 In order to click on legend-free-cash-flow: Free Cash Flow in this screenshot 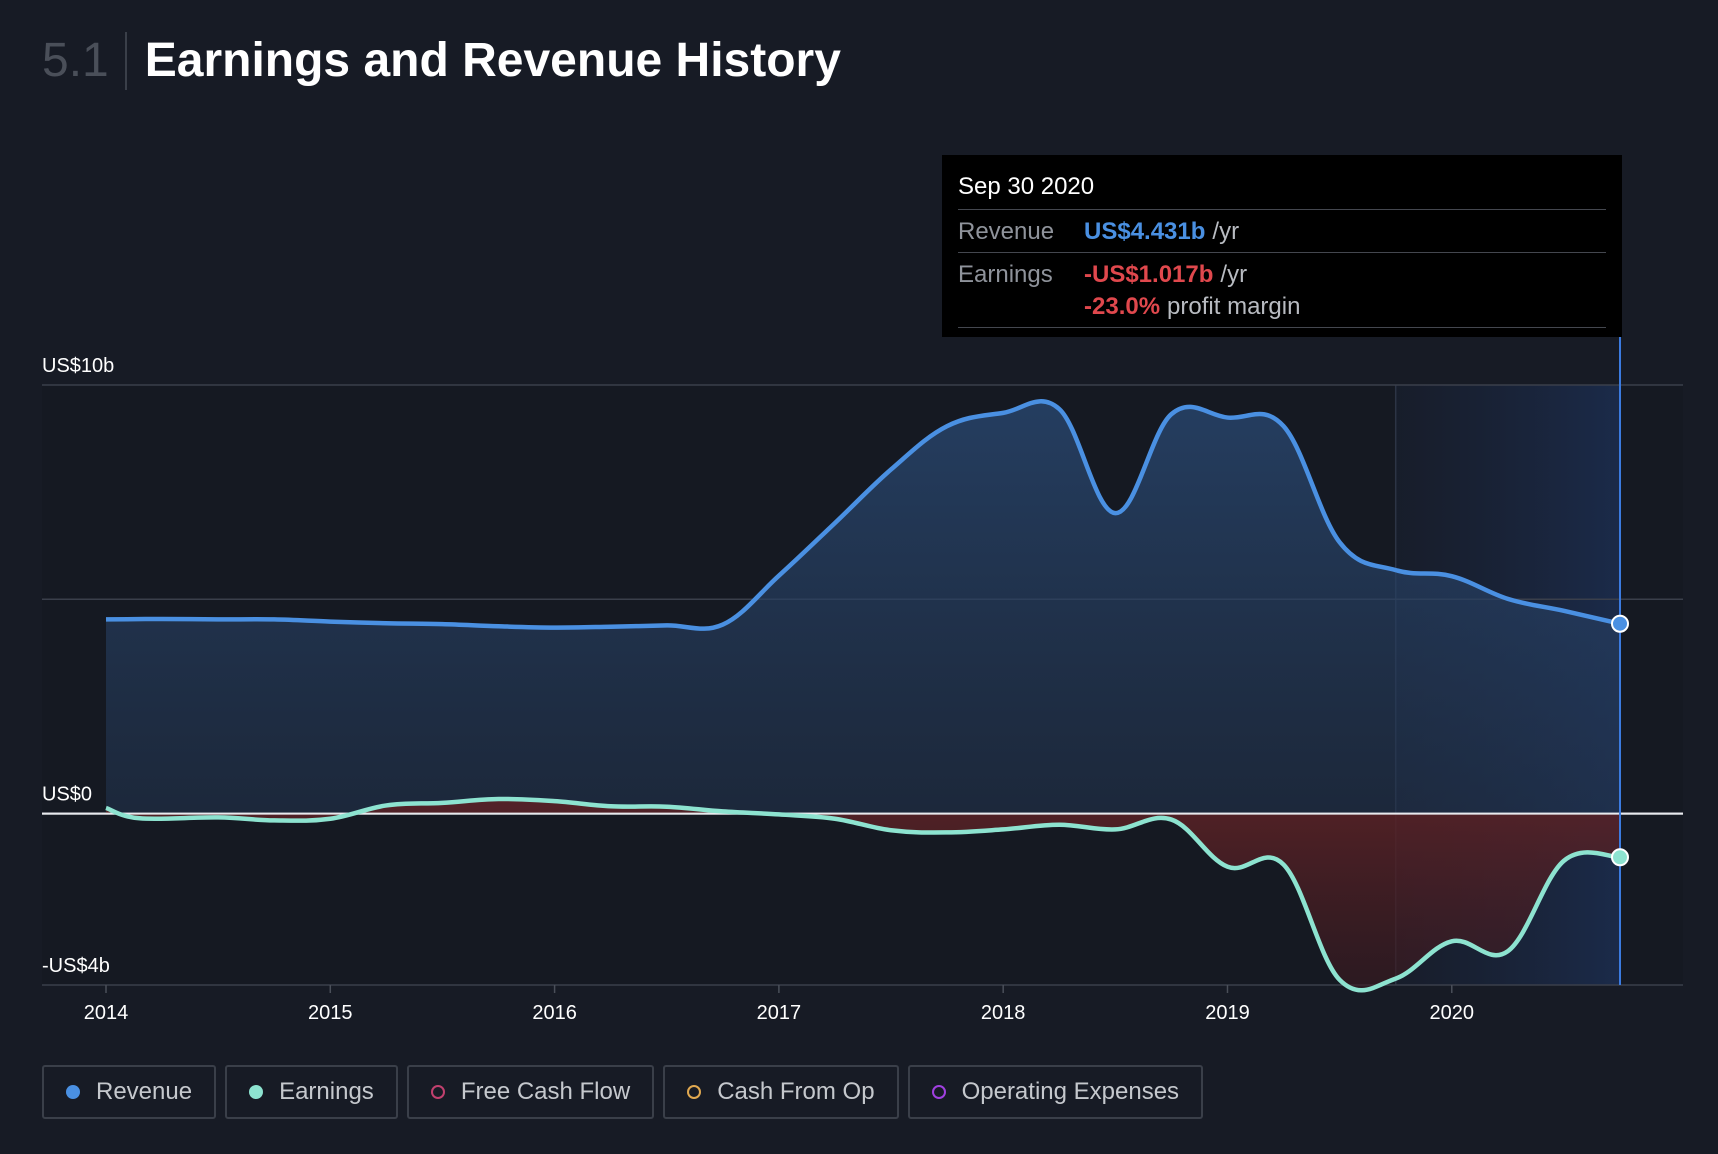, I will do `click(530, 1092)`.